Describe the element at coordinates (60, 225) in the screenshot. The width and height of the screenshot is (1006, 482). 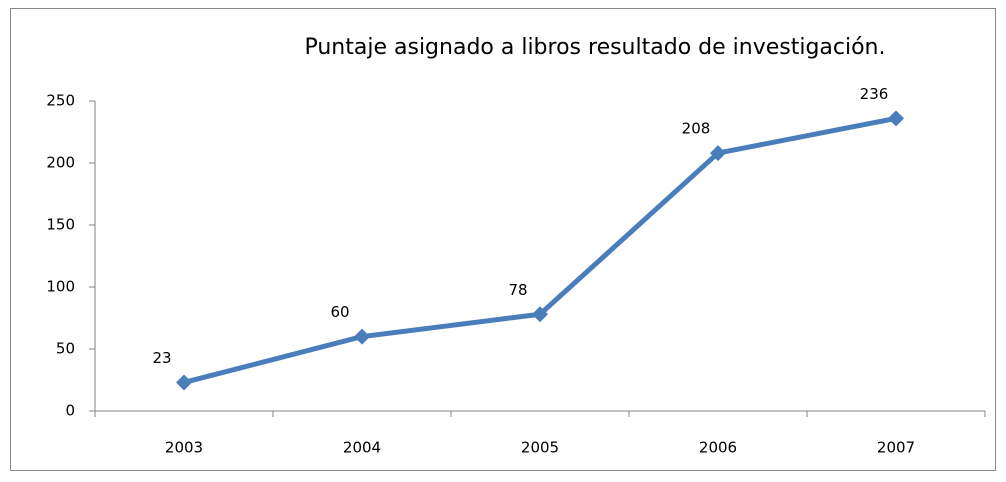
I see `y-tick-label: 150` at that location.